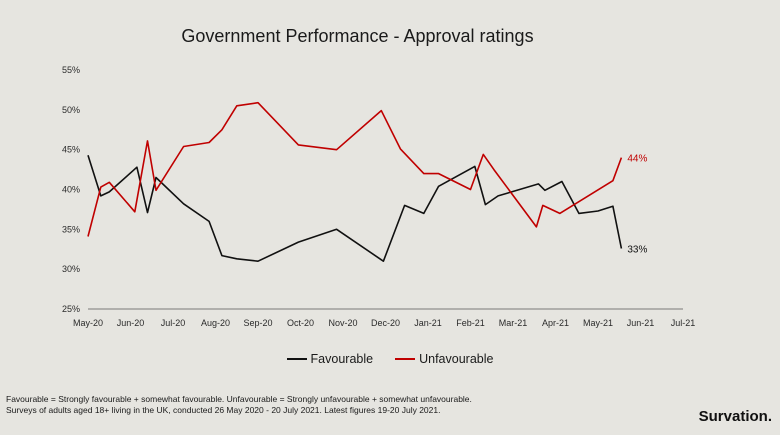 This screenshot has width=780, height=435. Describe the element at coordinates (390, 359) in the screenshot. I see `legend: Favourable Unfavourable` at that location.